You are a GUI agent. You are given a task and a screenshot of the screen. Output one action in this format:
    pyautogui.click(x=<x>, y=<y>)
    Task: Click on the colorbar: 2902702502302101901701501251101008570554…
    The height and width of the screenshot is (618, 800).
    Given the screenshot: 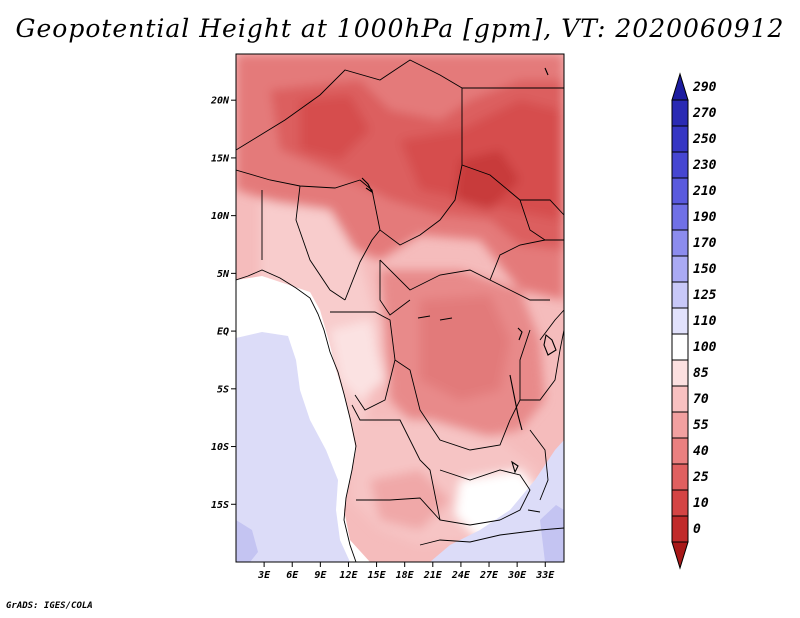 What is the action you would take?
    pyautogui.click(x=694, y=321)
    